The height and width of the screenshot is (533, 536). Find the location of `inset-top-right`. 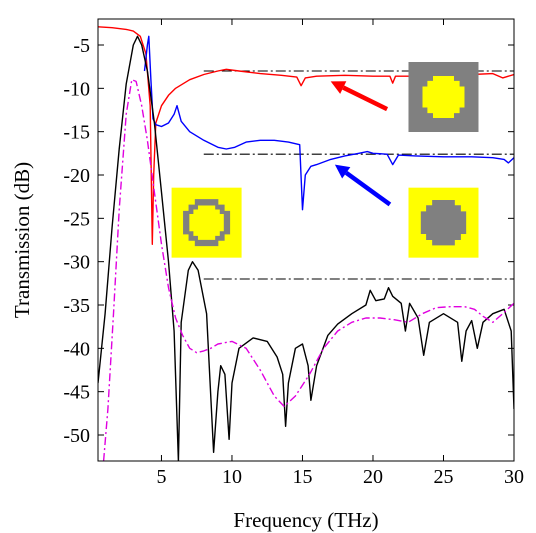

inset-top-right is located at coordinates (443, 97).